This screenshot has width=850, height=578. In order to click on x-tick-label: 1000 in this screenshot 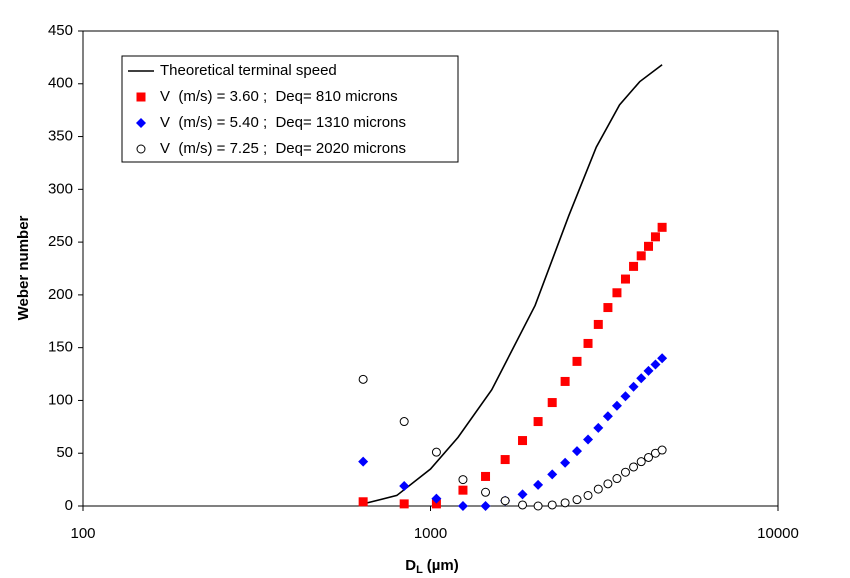, I will do `click(430, 533)`.